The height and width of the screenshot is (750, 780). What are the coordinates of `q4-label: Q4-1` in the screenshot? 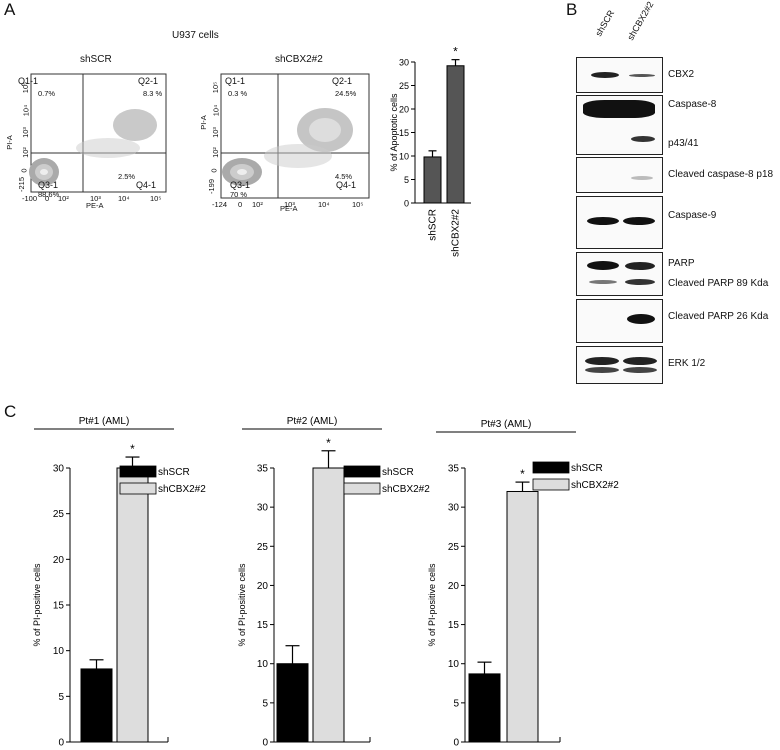 It's located at (346, 185).